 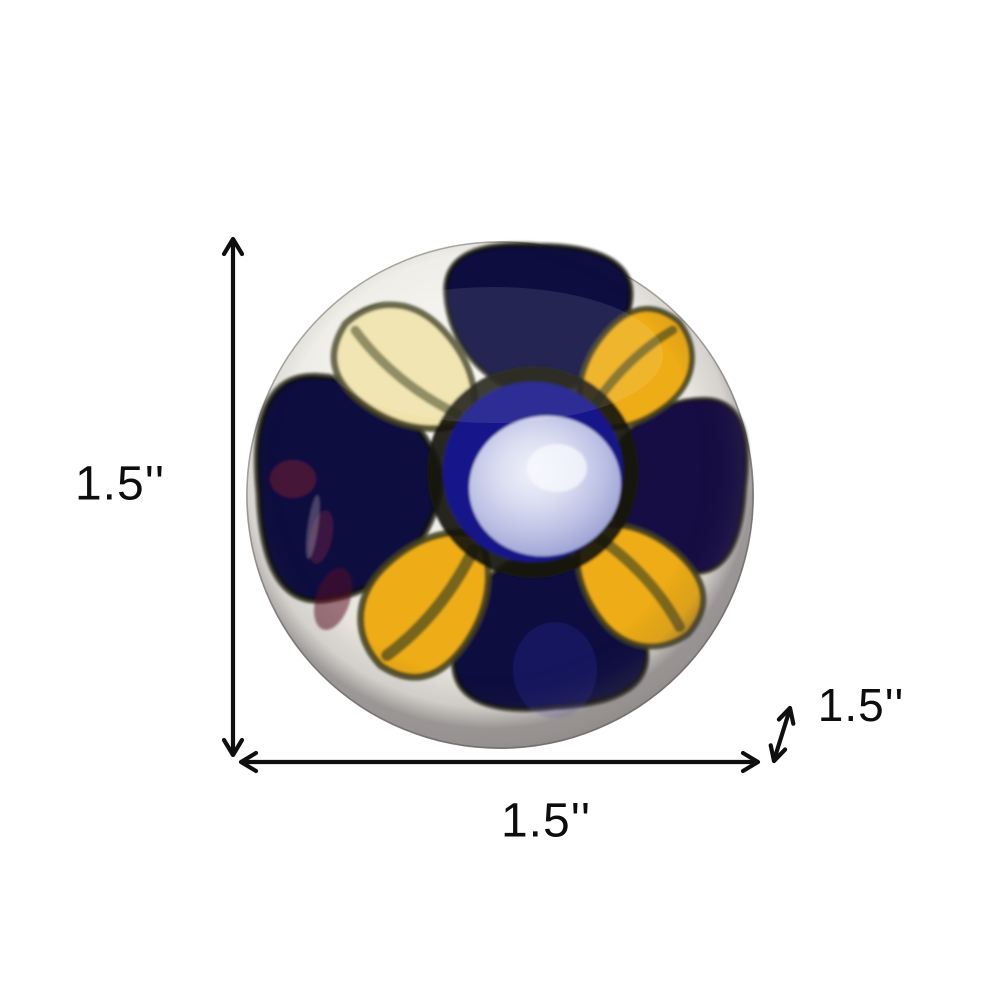 I want to click on width-dimension-label: 1.5'', so click(x=546, y=821).